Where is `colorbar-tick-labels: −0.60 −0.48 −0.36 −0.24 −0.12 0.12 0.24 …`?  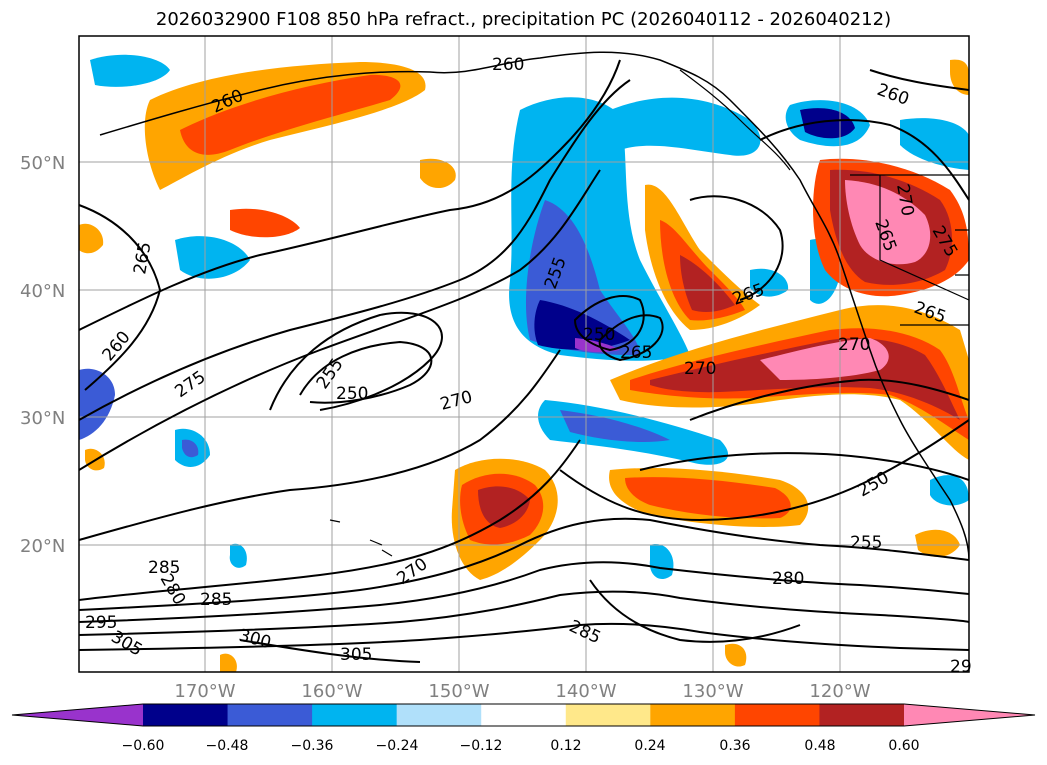 colorbar-tick-labels: −0.60 −0.48 −0.36 −0.24 −0.12 0.12 0.24 … is located at coordinates (521, 746).